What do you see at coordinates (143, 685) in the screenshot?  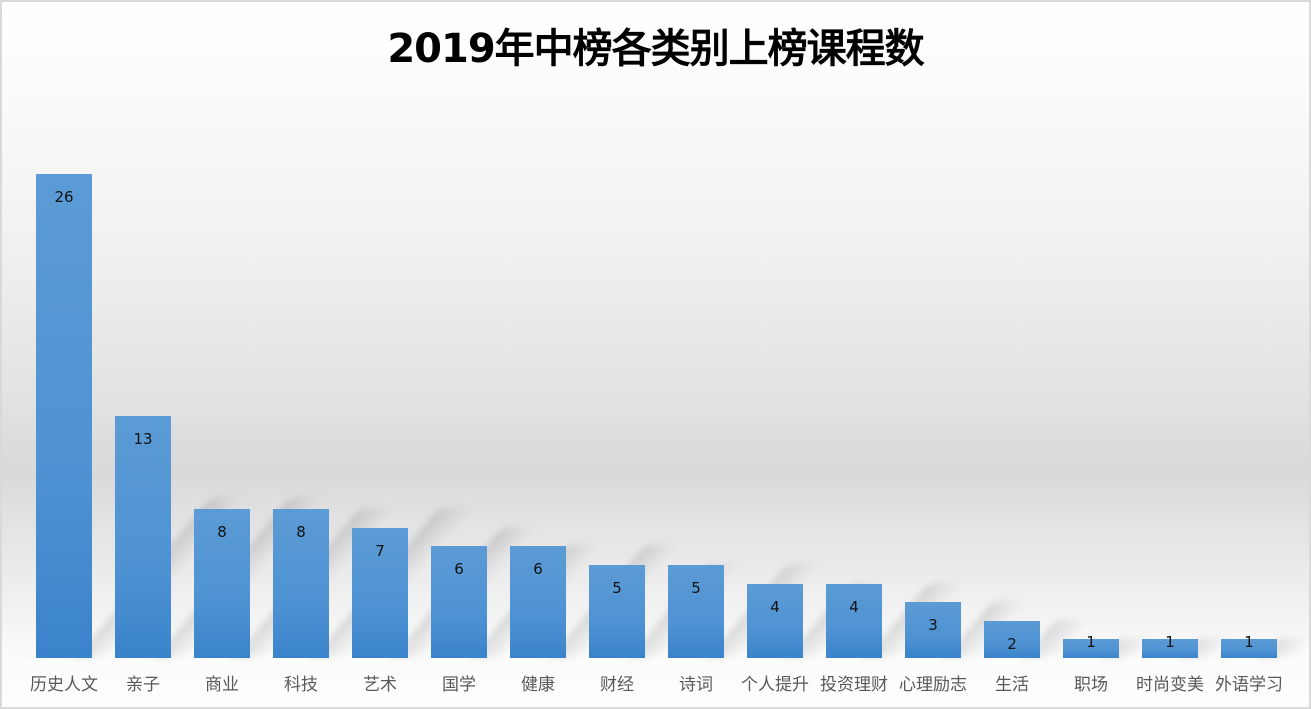 I see `x-axis-label: 亲子` at bounding box center [143, 685].